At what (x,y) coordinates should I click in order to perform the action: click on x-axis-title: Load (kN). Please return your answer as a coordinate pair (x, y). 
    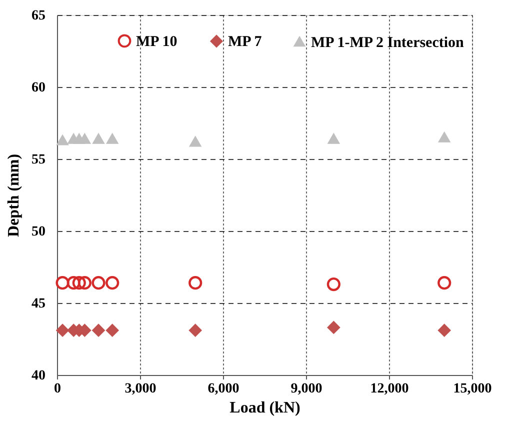
    Looking at the image, I should click on (265, 408).